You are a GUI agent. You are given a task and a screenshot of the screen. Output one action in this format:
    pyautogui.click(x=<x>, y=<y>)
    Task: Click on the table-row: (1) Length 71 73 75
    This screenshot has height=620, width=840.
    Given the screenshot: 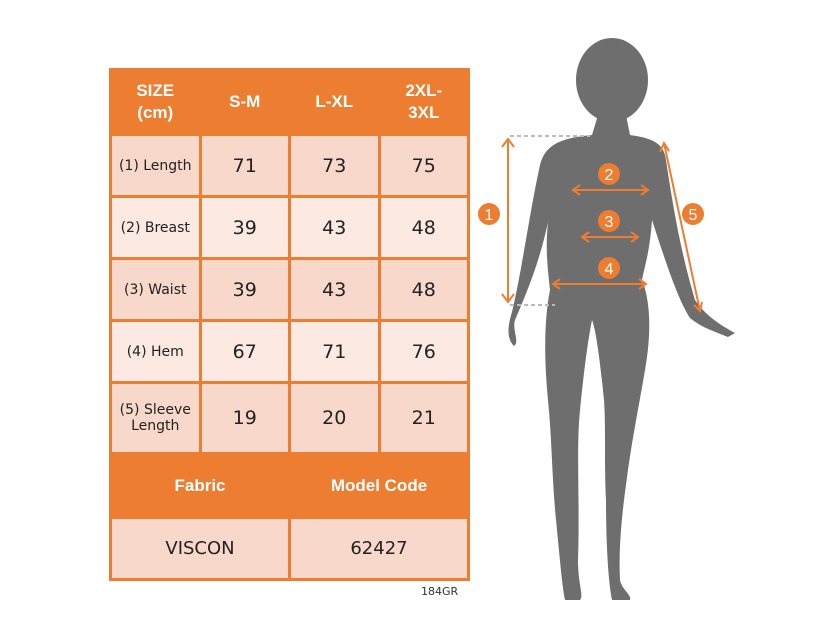 What is the action you would take?
    pyautogui.click(x=289, y=165)
    